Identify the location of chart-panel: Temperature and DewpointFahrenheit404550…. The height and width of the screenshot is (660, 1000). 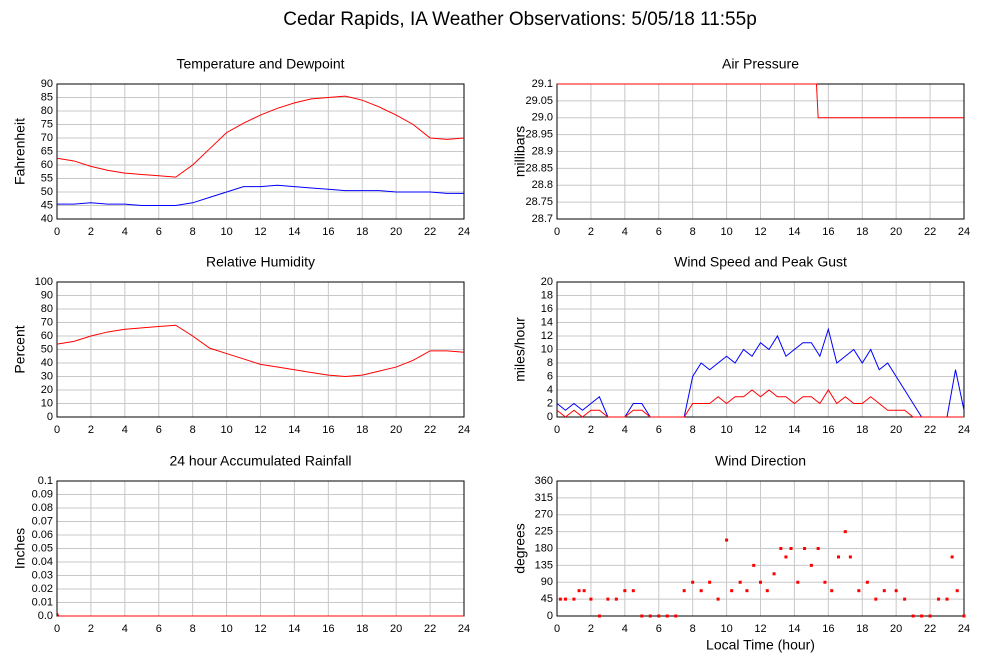
(241, 147).